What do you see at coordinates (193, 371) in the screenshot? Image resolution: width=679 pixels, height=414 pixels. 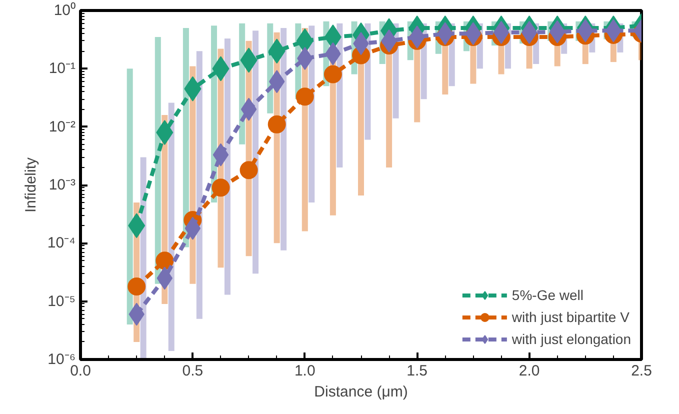 I see `x-tick-label: 0.5` at bounding box center [193, 371].